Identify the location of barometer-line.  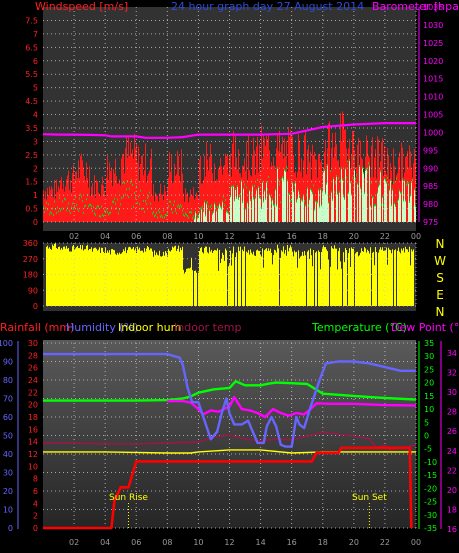
(229, 130).